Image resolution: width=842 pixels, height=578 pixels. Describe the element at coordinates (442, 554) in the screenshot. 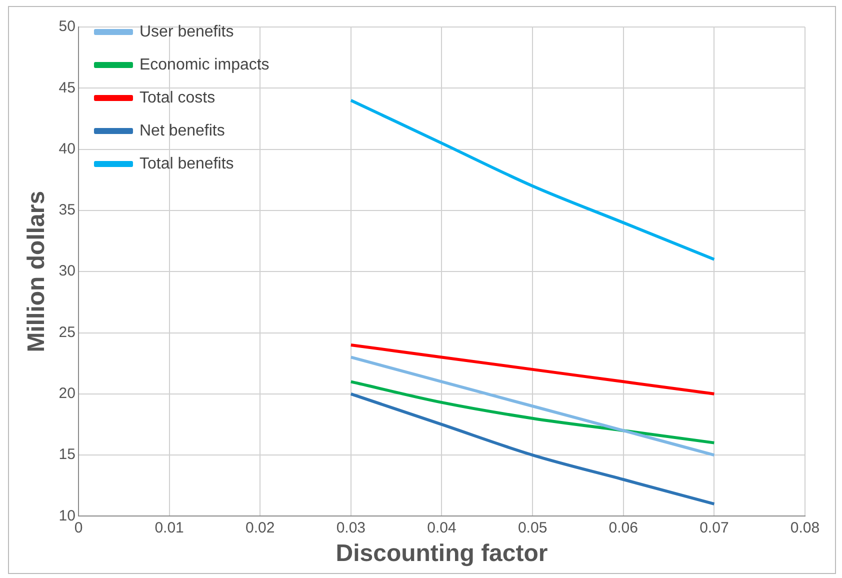

I see `x-axis-title: Discounting factor` at that location.